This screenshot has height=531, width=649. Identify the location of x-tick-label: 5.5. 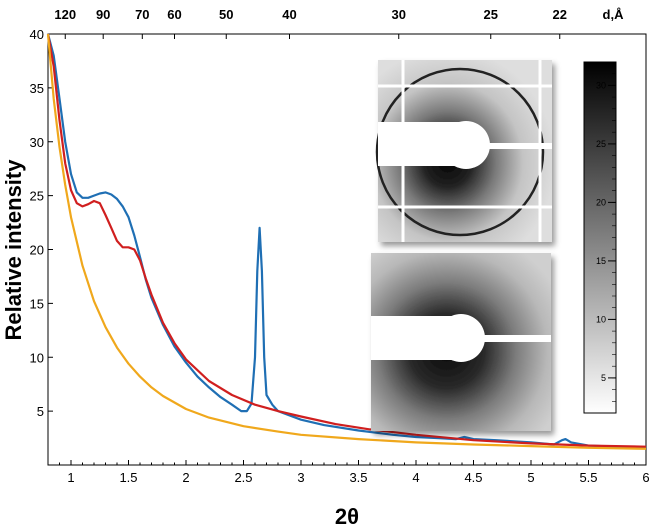
(588, 477).